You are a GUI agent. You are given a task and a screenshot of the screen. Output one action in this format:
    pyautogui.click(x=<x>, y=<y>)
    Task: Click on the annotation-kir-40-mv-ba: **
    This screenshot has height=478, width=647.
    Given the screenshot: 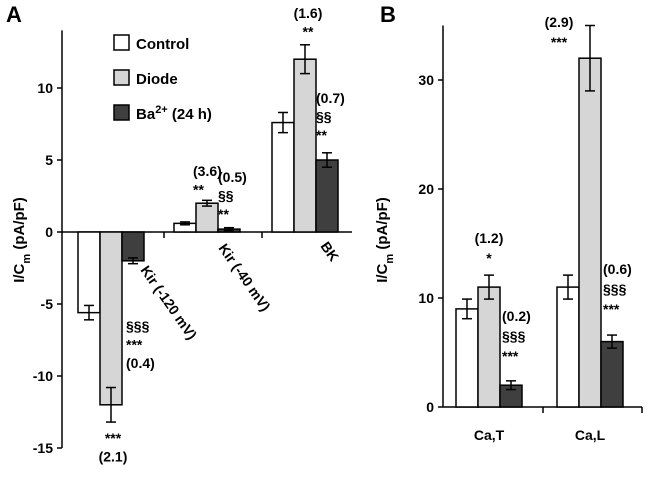 What is the action you would take?
    pyautogui.click(x=223, y=214)
    